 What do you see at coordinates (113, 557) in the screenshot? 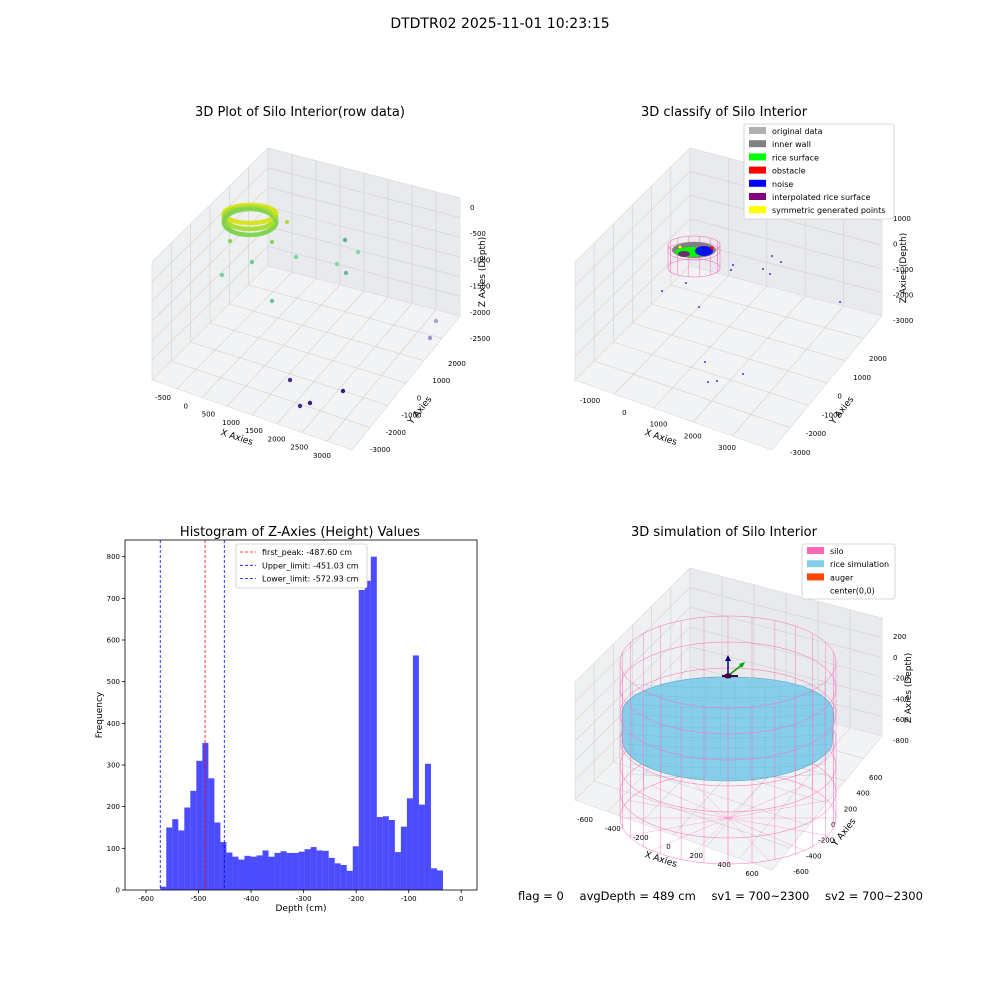
I see `y-tick-label: 800` at bounding box center [113, 557].